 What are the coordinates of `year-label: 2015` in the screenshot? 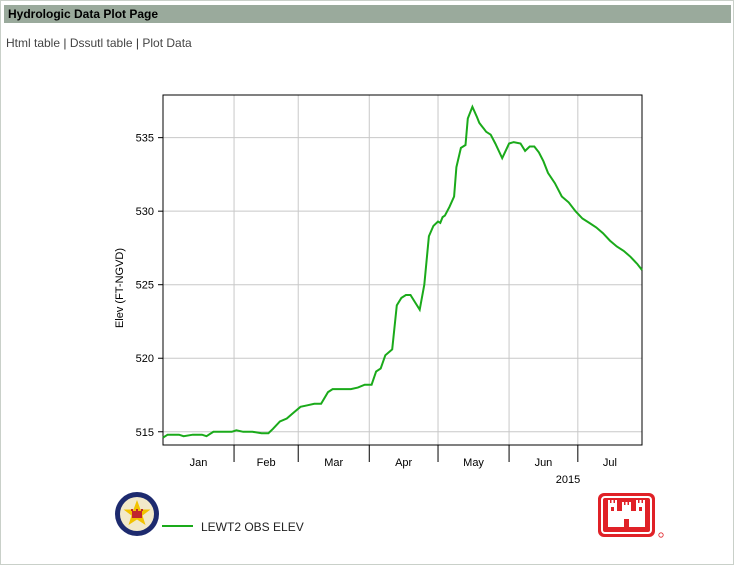 It's located at (568, 480).